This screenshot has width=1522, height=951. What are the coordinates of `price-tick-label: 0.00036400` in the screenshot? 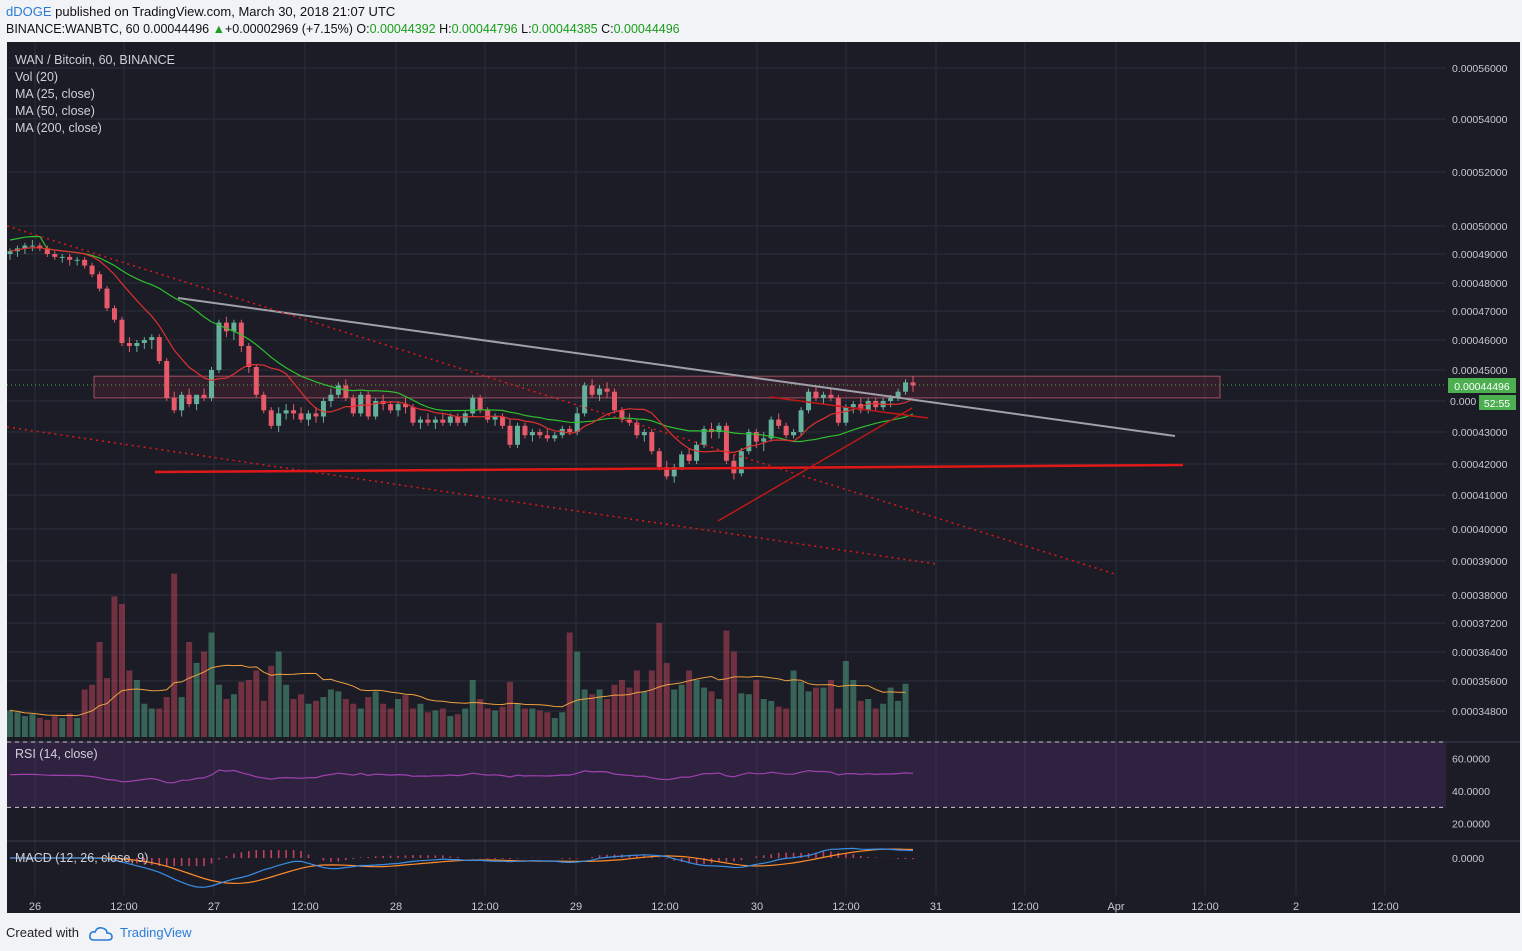 It's located at (1480, 653).